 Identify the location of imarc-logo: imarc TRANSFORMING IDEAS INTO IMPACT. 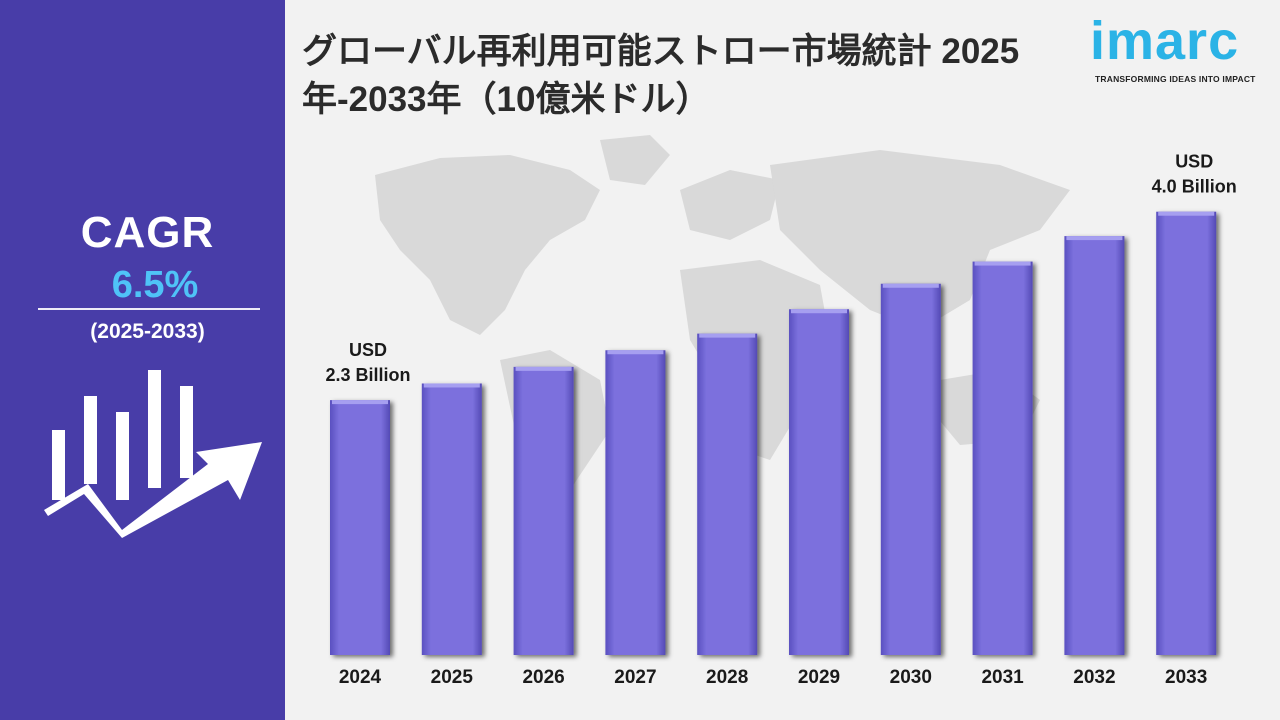
(1180, 50).